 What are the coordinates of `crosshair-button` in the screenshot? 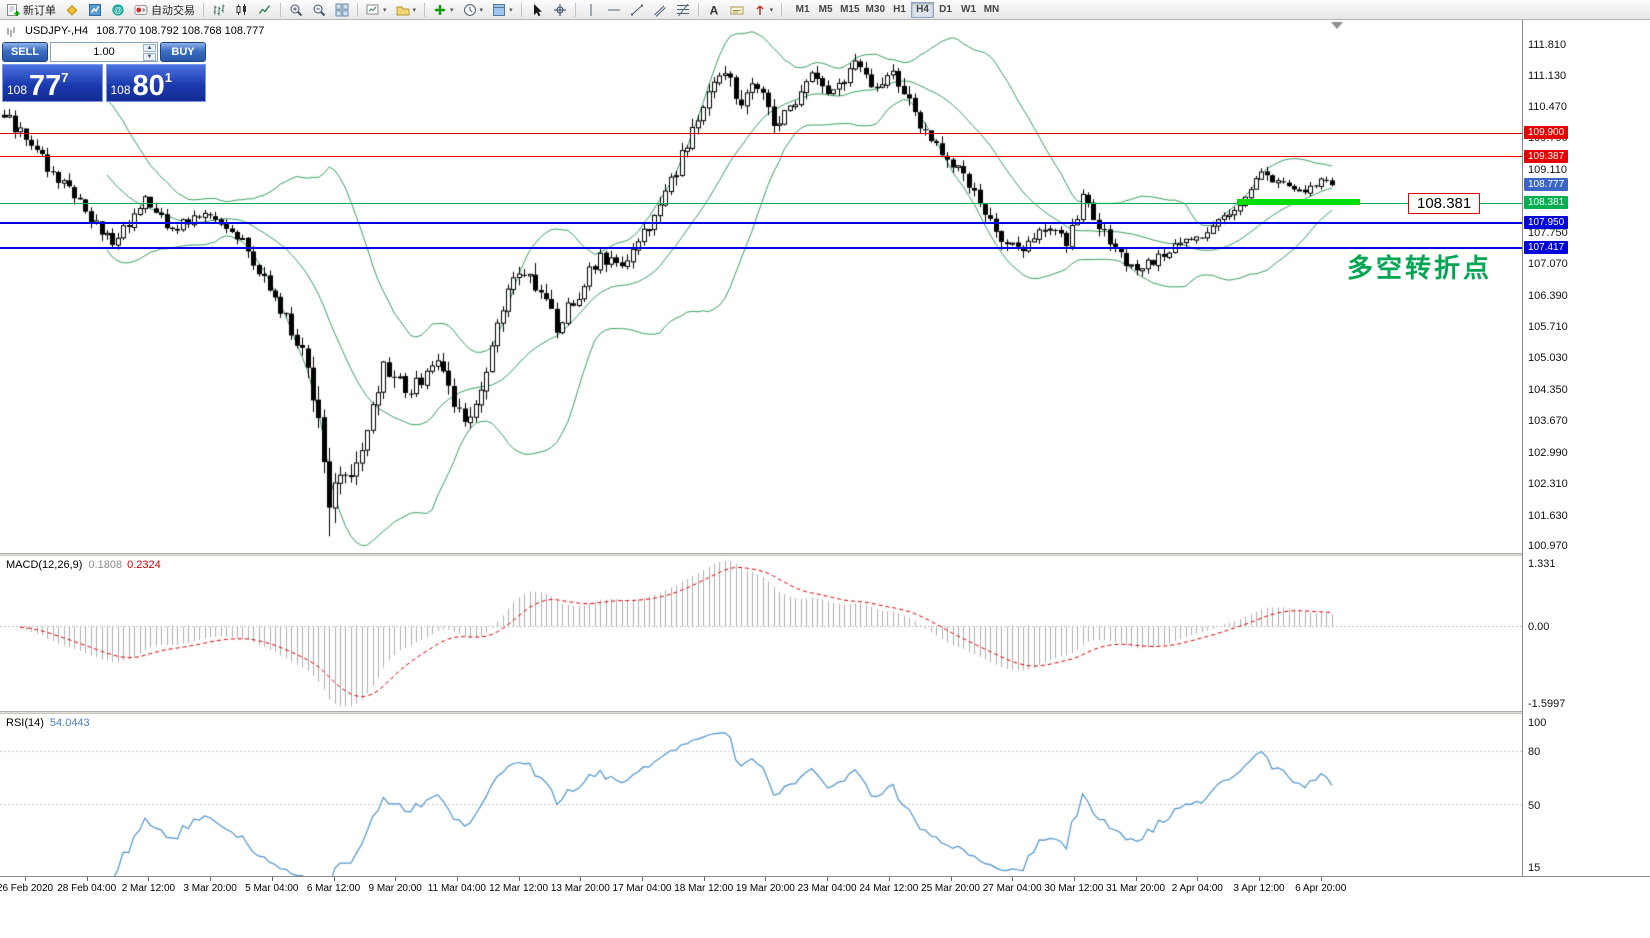 It's located at (560, 10).